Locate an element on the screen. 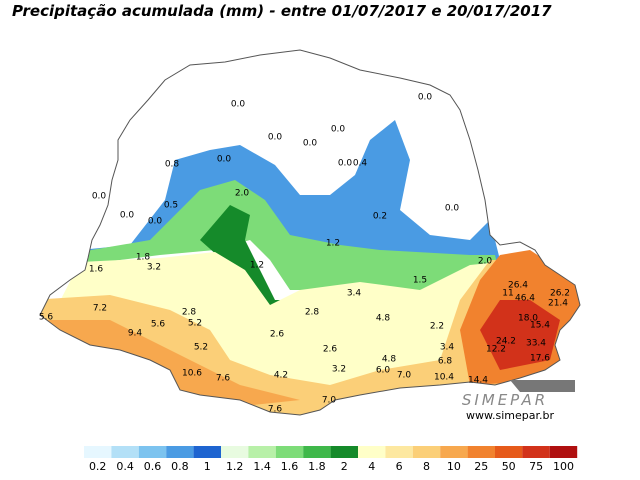  station-value: 15.4 is located at coordinates (540, 326).